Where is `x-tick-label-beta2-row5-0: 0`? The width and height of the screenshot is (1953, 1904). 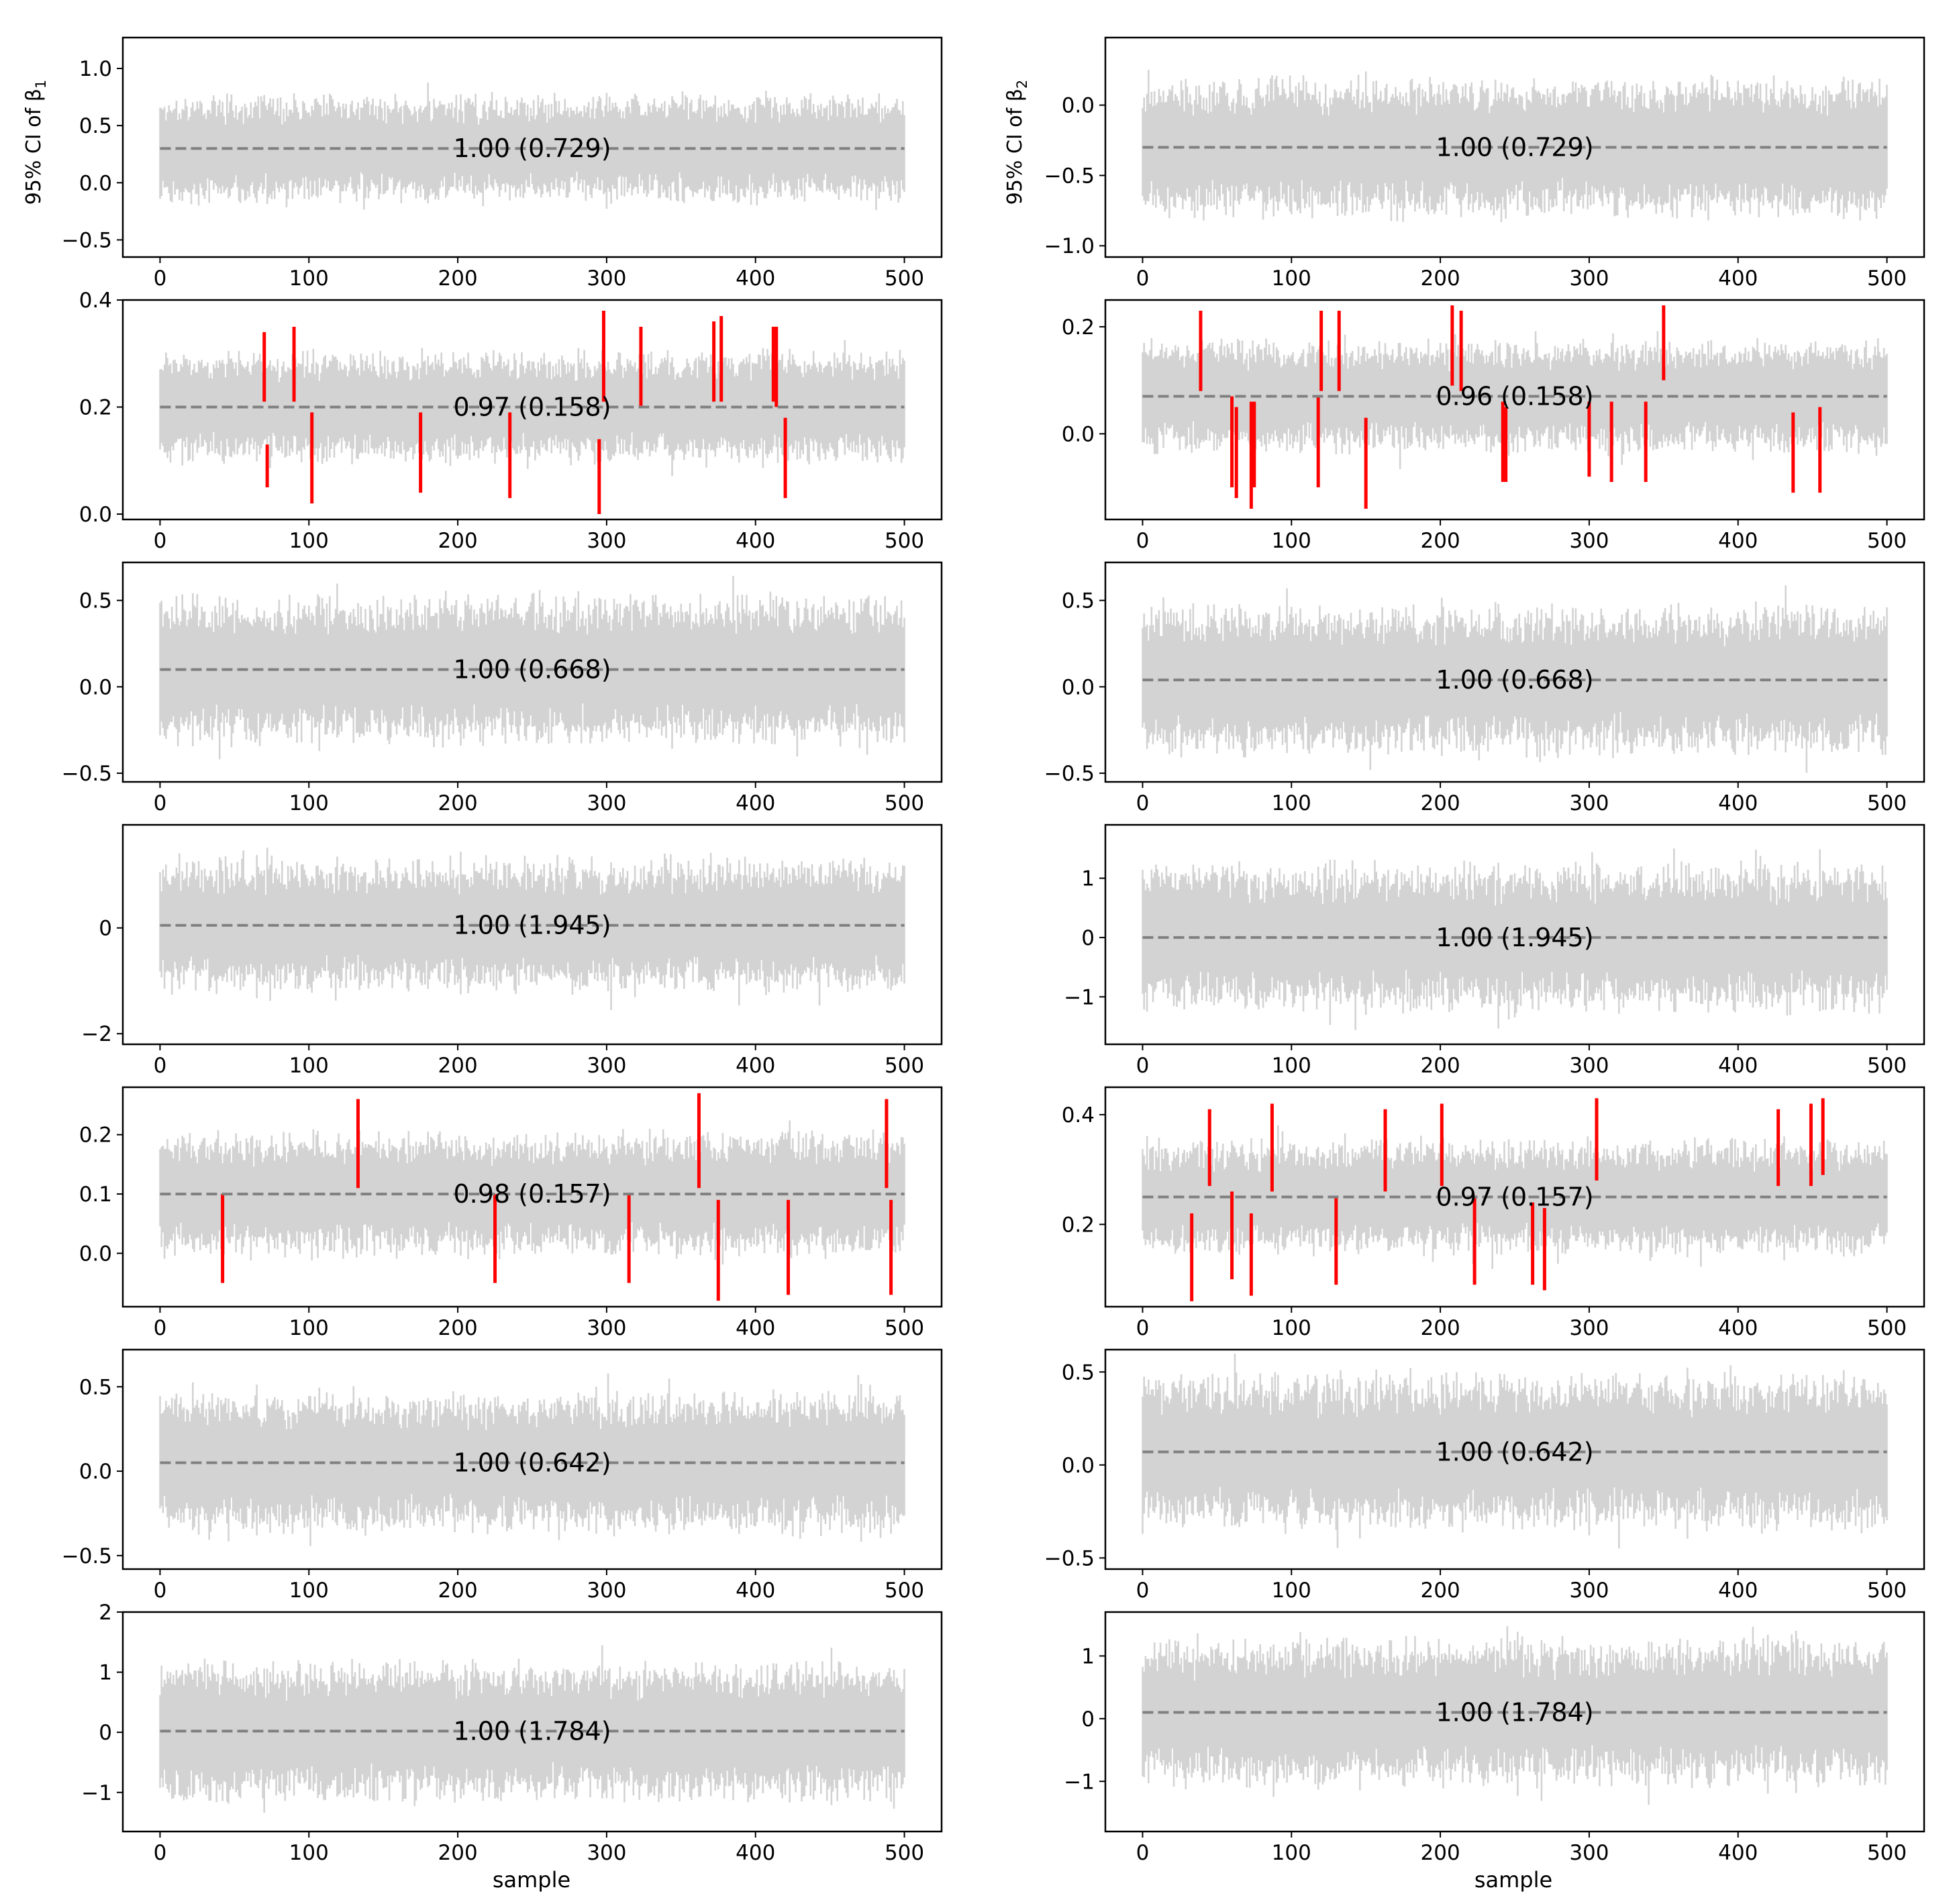 x-tick-label-beta2-row5-0: 0 is located at coordinates (1143, 1328).